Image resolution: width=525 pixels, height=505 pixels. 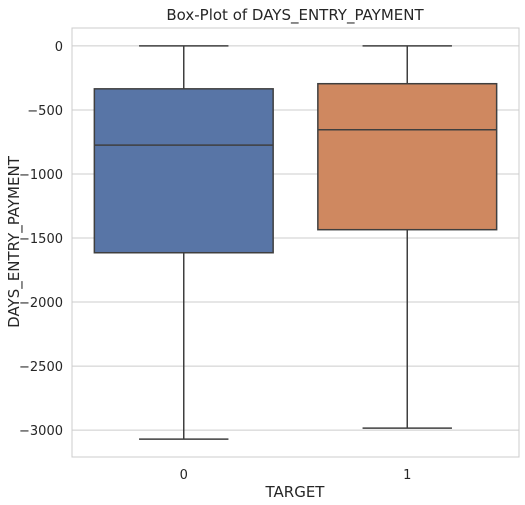 What do you see at coordinates (41, 303) in the screenshot?
I see `y-tick-label: −2000` at bounding box center [41, 303].